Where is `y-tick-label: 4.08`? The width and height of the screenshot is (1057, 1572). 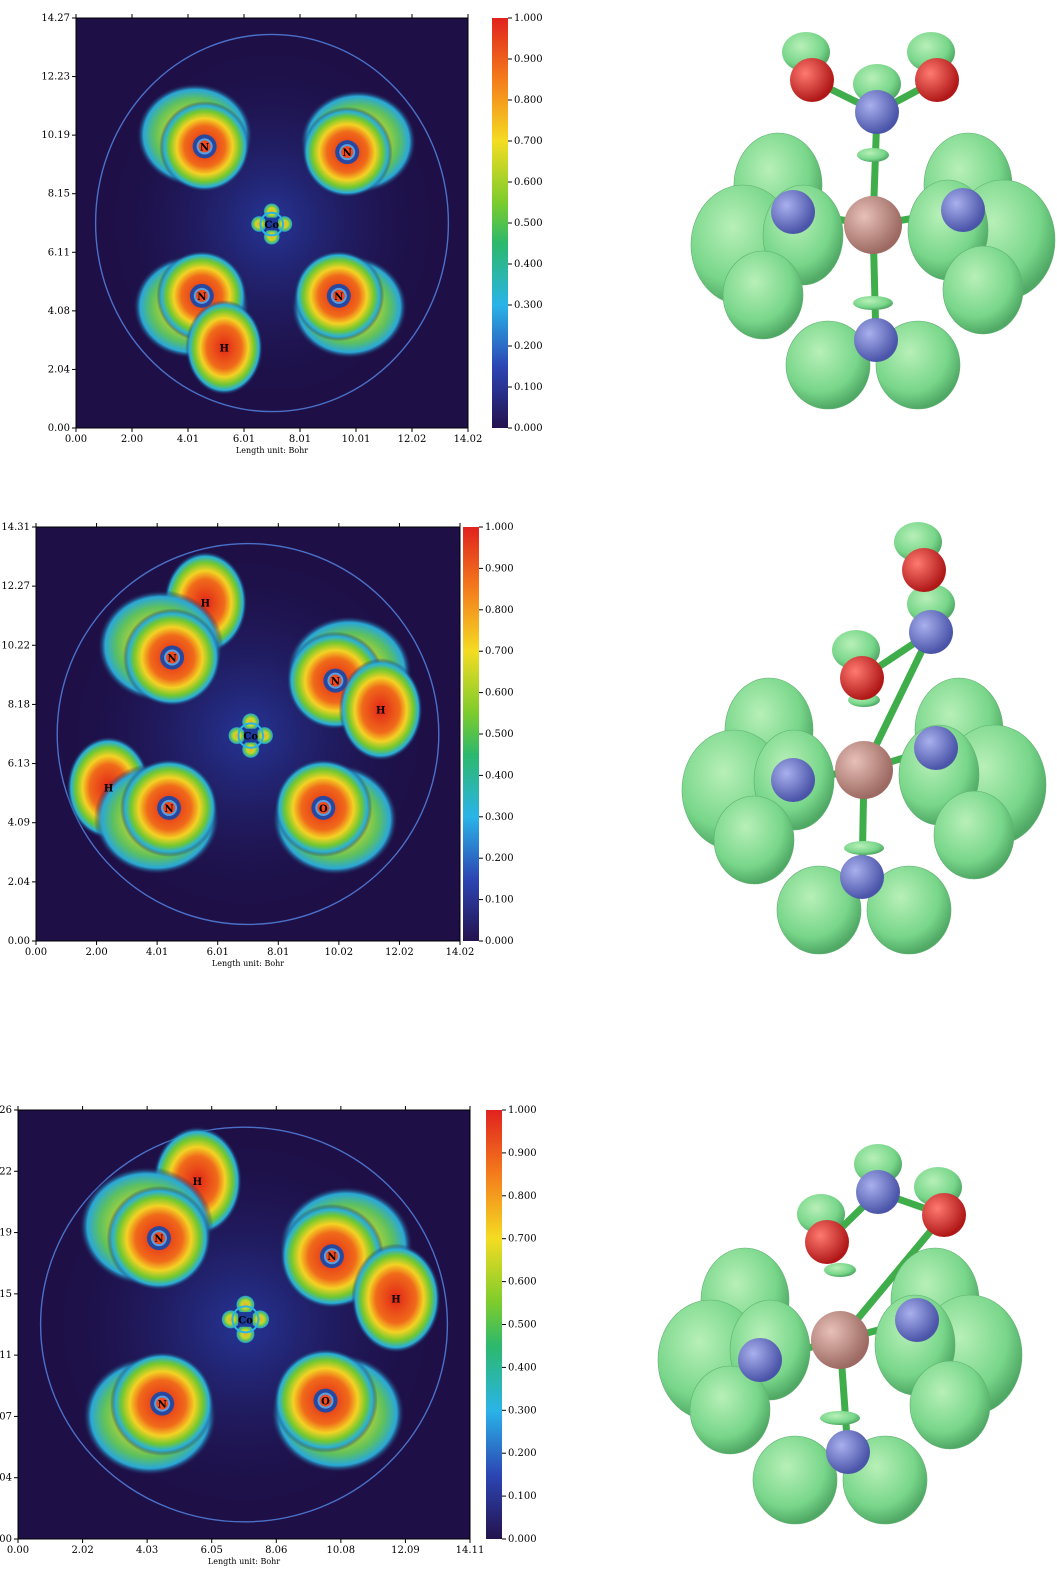
y-tick-label: 4.08 is located at coordinates (59, 311).